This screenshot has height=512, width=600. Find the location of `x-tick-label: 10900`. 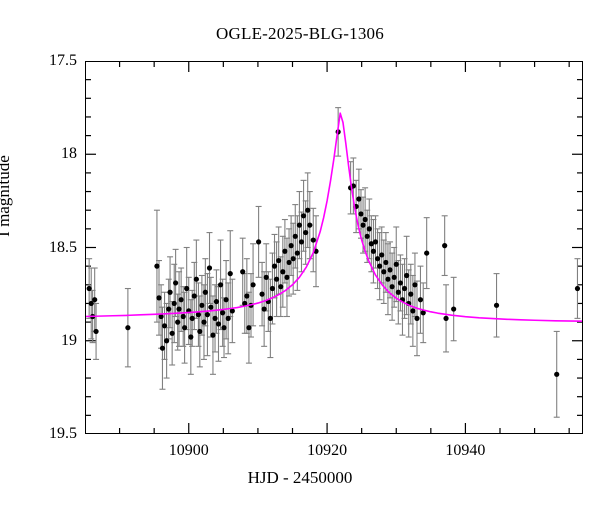

x-tick-label: 10900 is located at coordinates (188, 450).